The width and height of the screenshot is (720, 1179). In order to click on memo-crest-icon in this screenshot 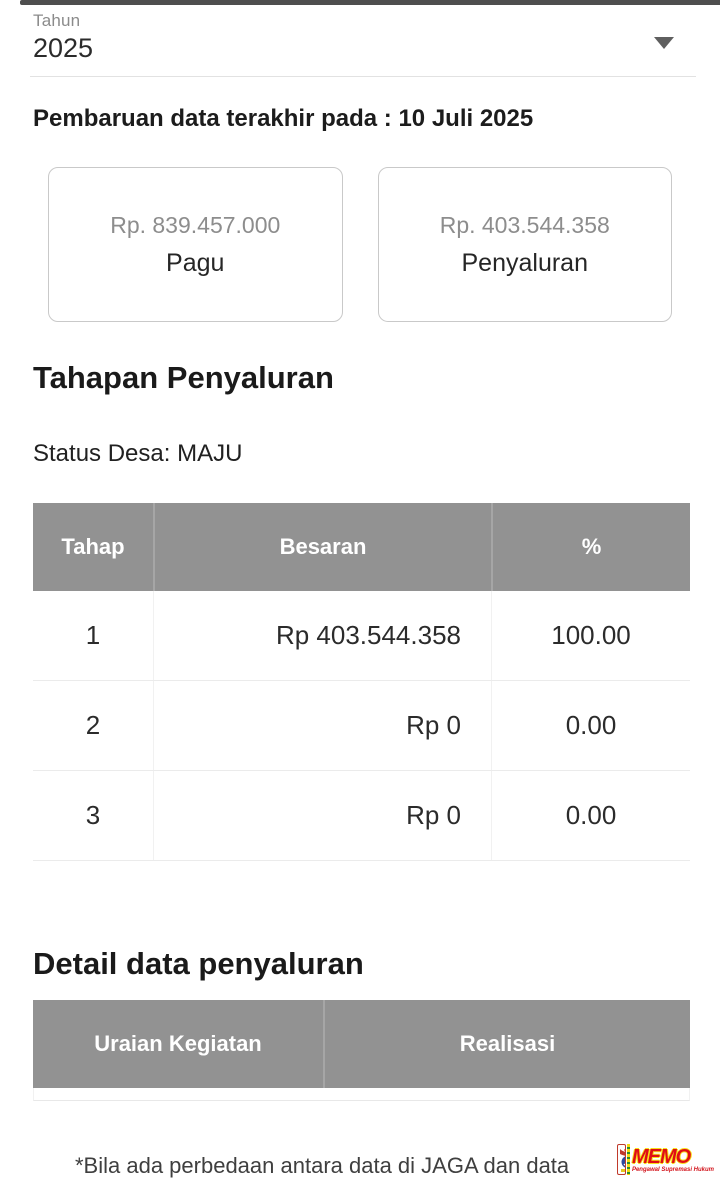, I will do `click(622, 1159)`.